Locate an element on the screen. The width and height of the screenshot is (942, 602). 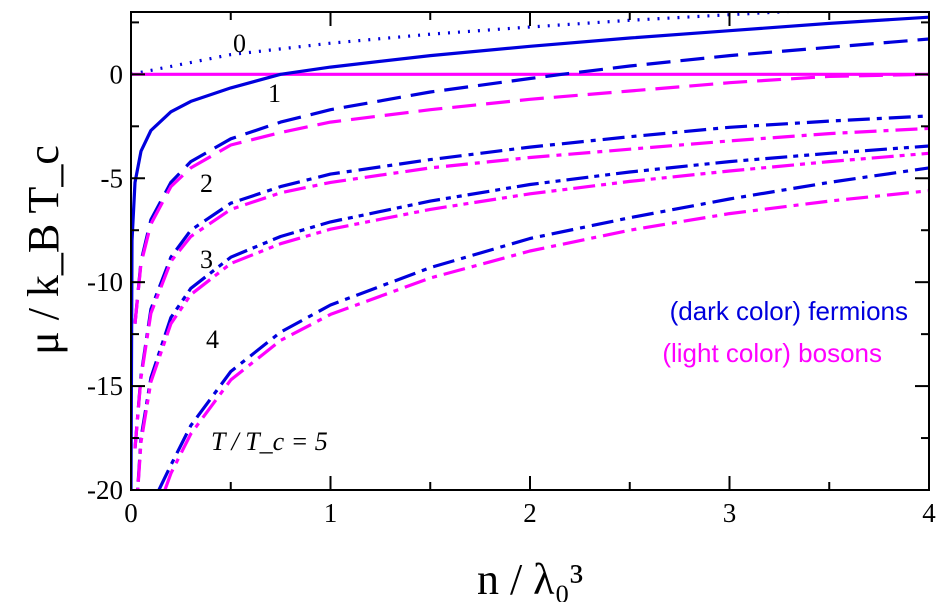
x-tick-label: 4 is located at coordinates (929, 513).